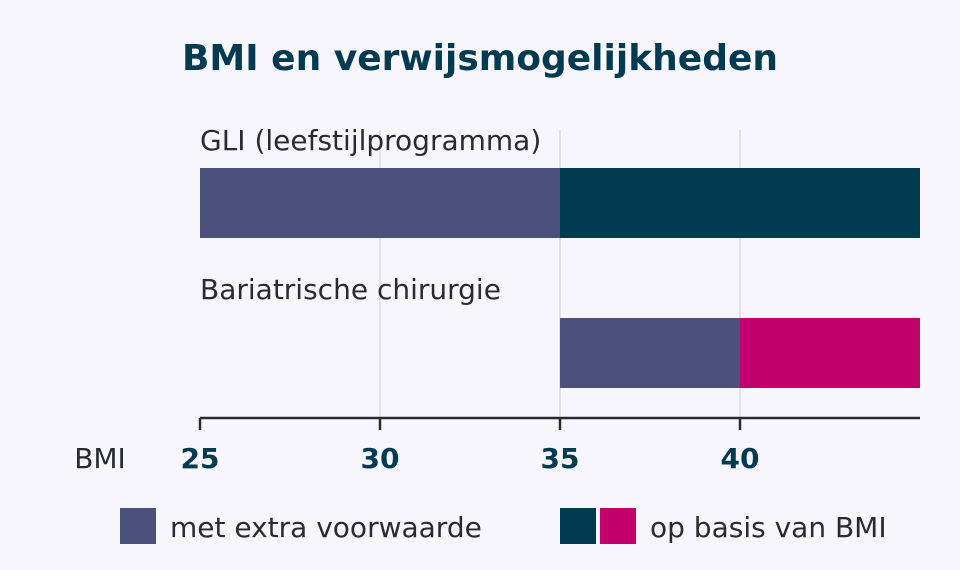 This screenshot has width=960, height=570. What do you see at coordinates (370, 140) in the screenshot?
I see `category-label: GLI (leefstijlprogramma)` at bounding box center [370, 140].